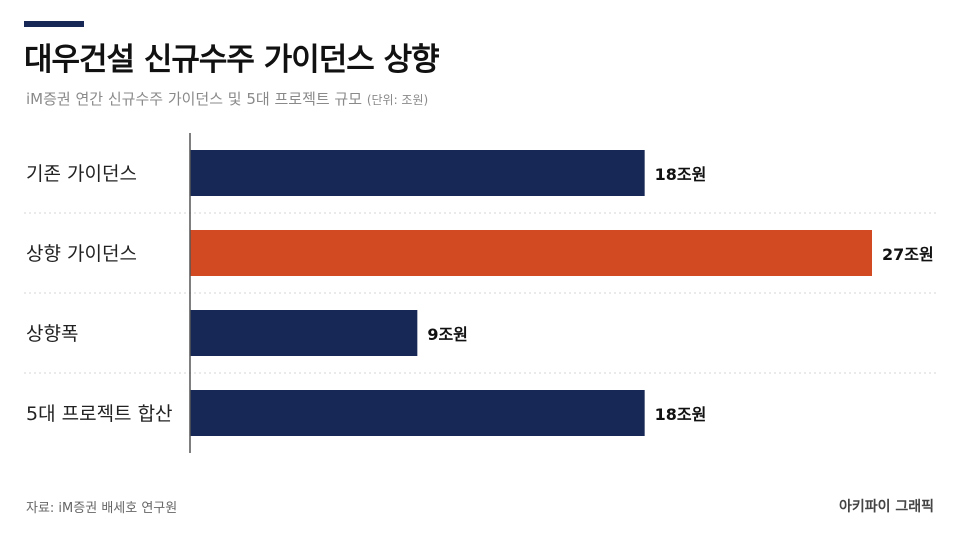  Describe the element at coordinates (99, 414) in the screenshot. I see `category-label: 5대 프로젝트 합산` at that location.